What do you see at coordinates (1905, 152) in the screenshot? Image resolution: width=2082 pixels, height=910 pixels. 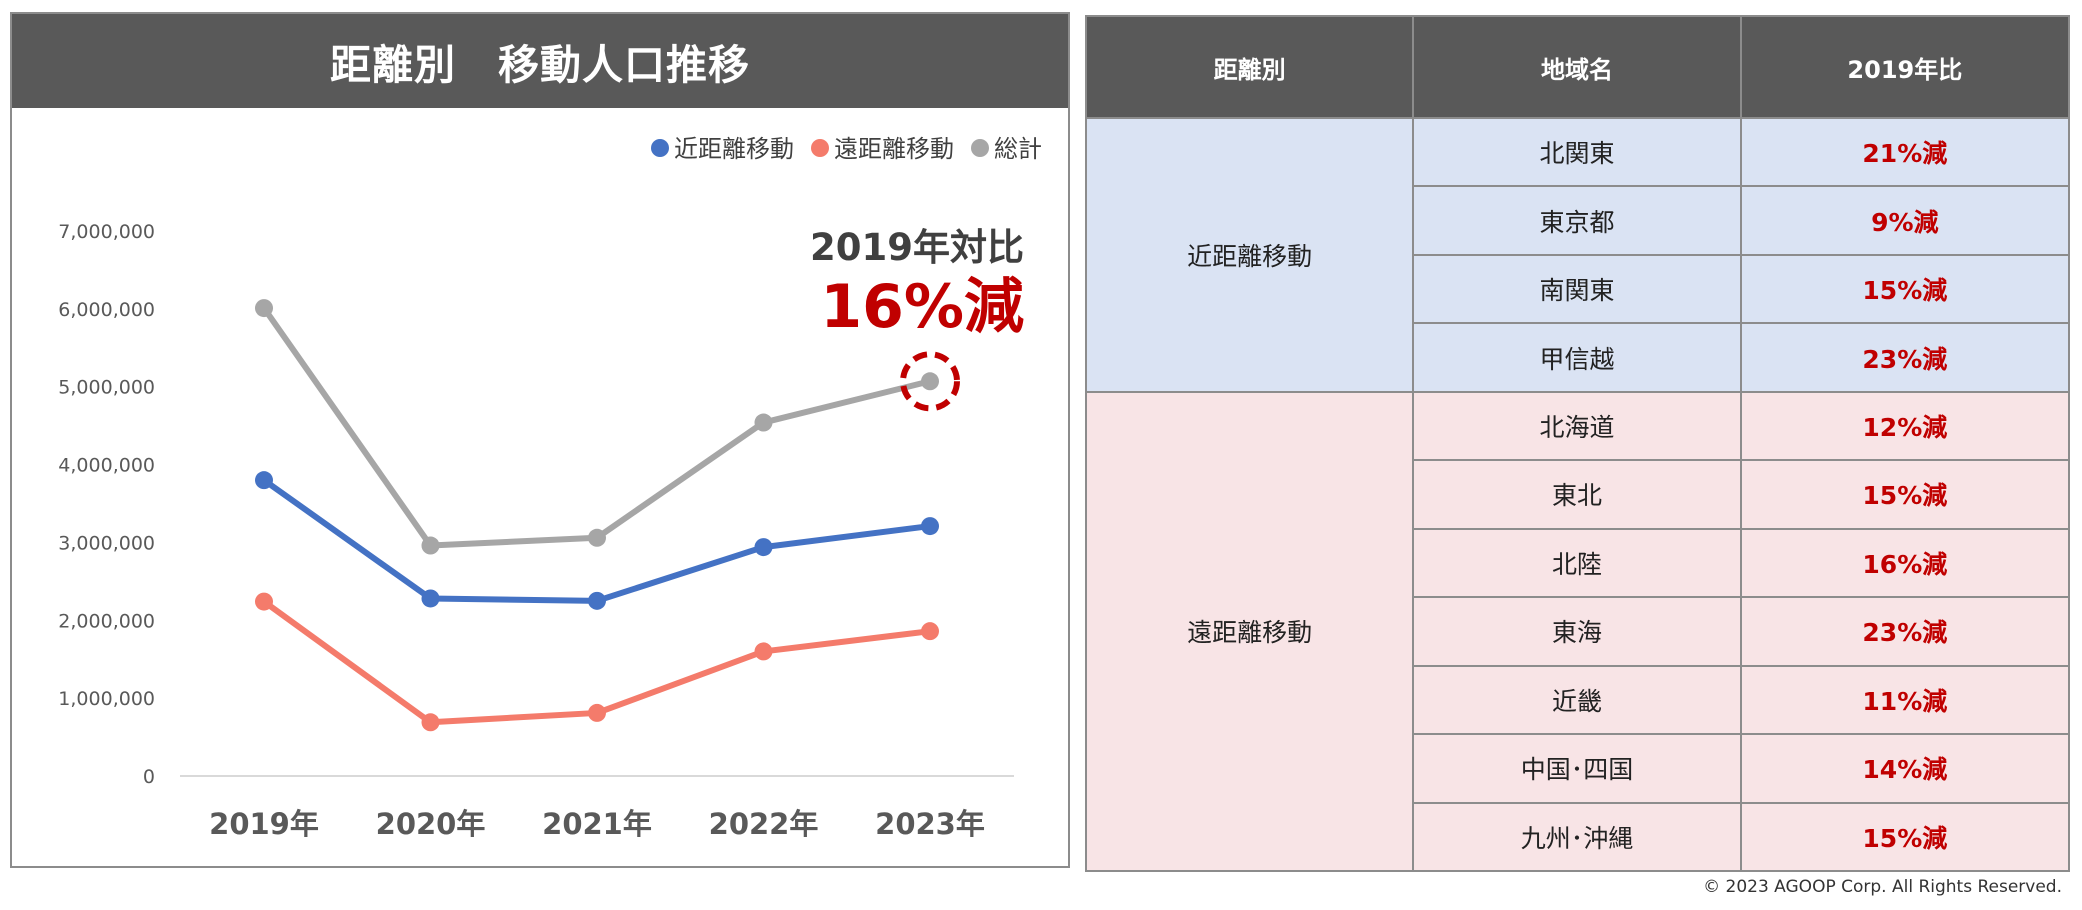 I see `change-cell: 21%減` at bounding box center [1905, 152].